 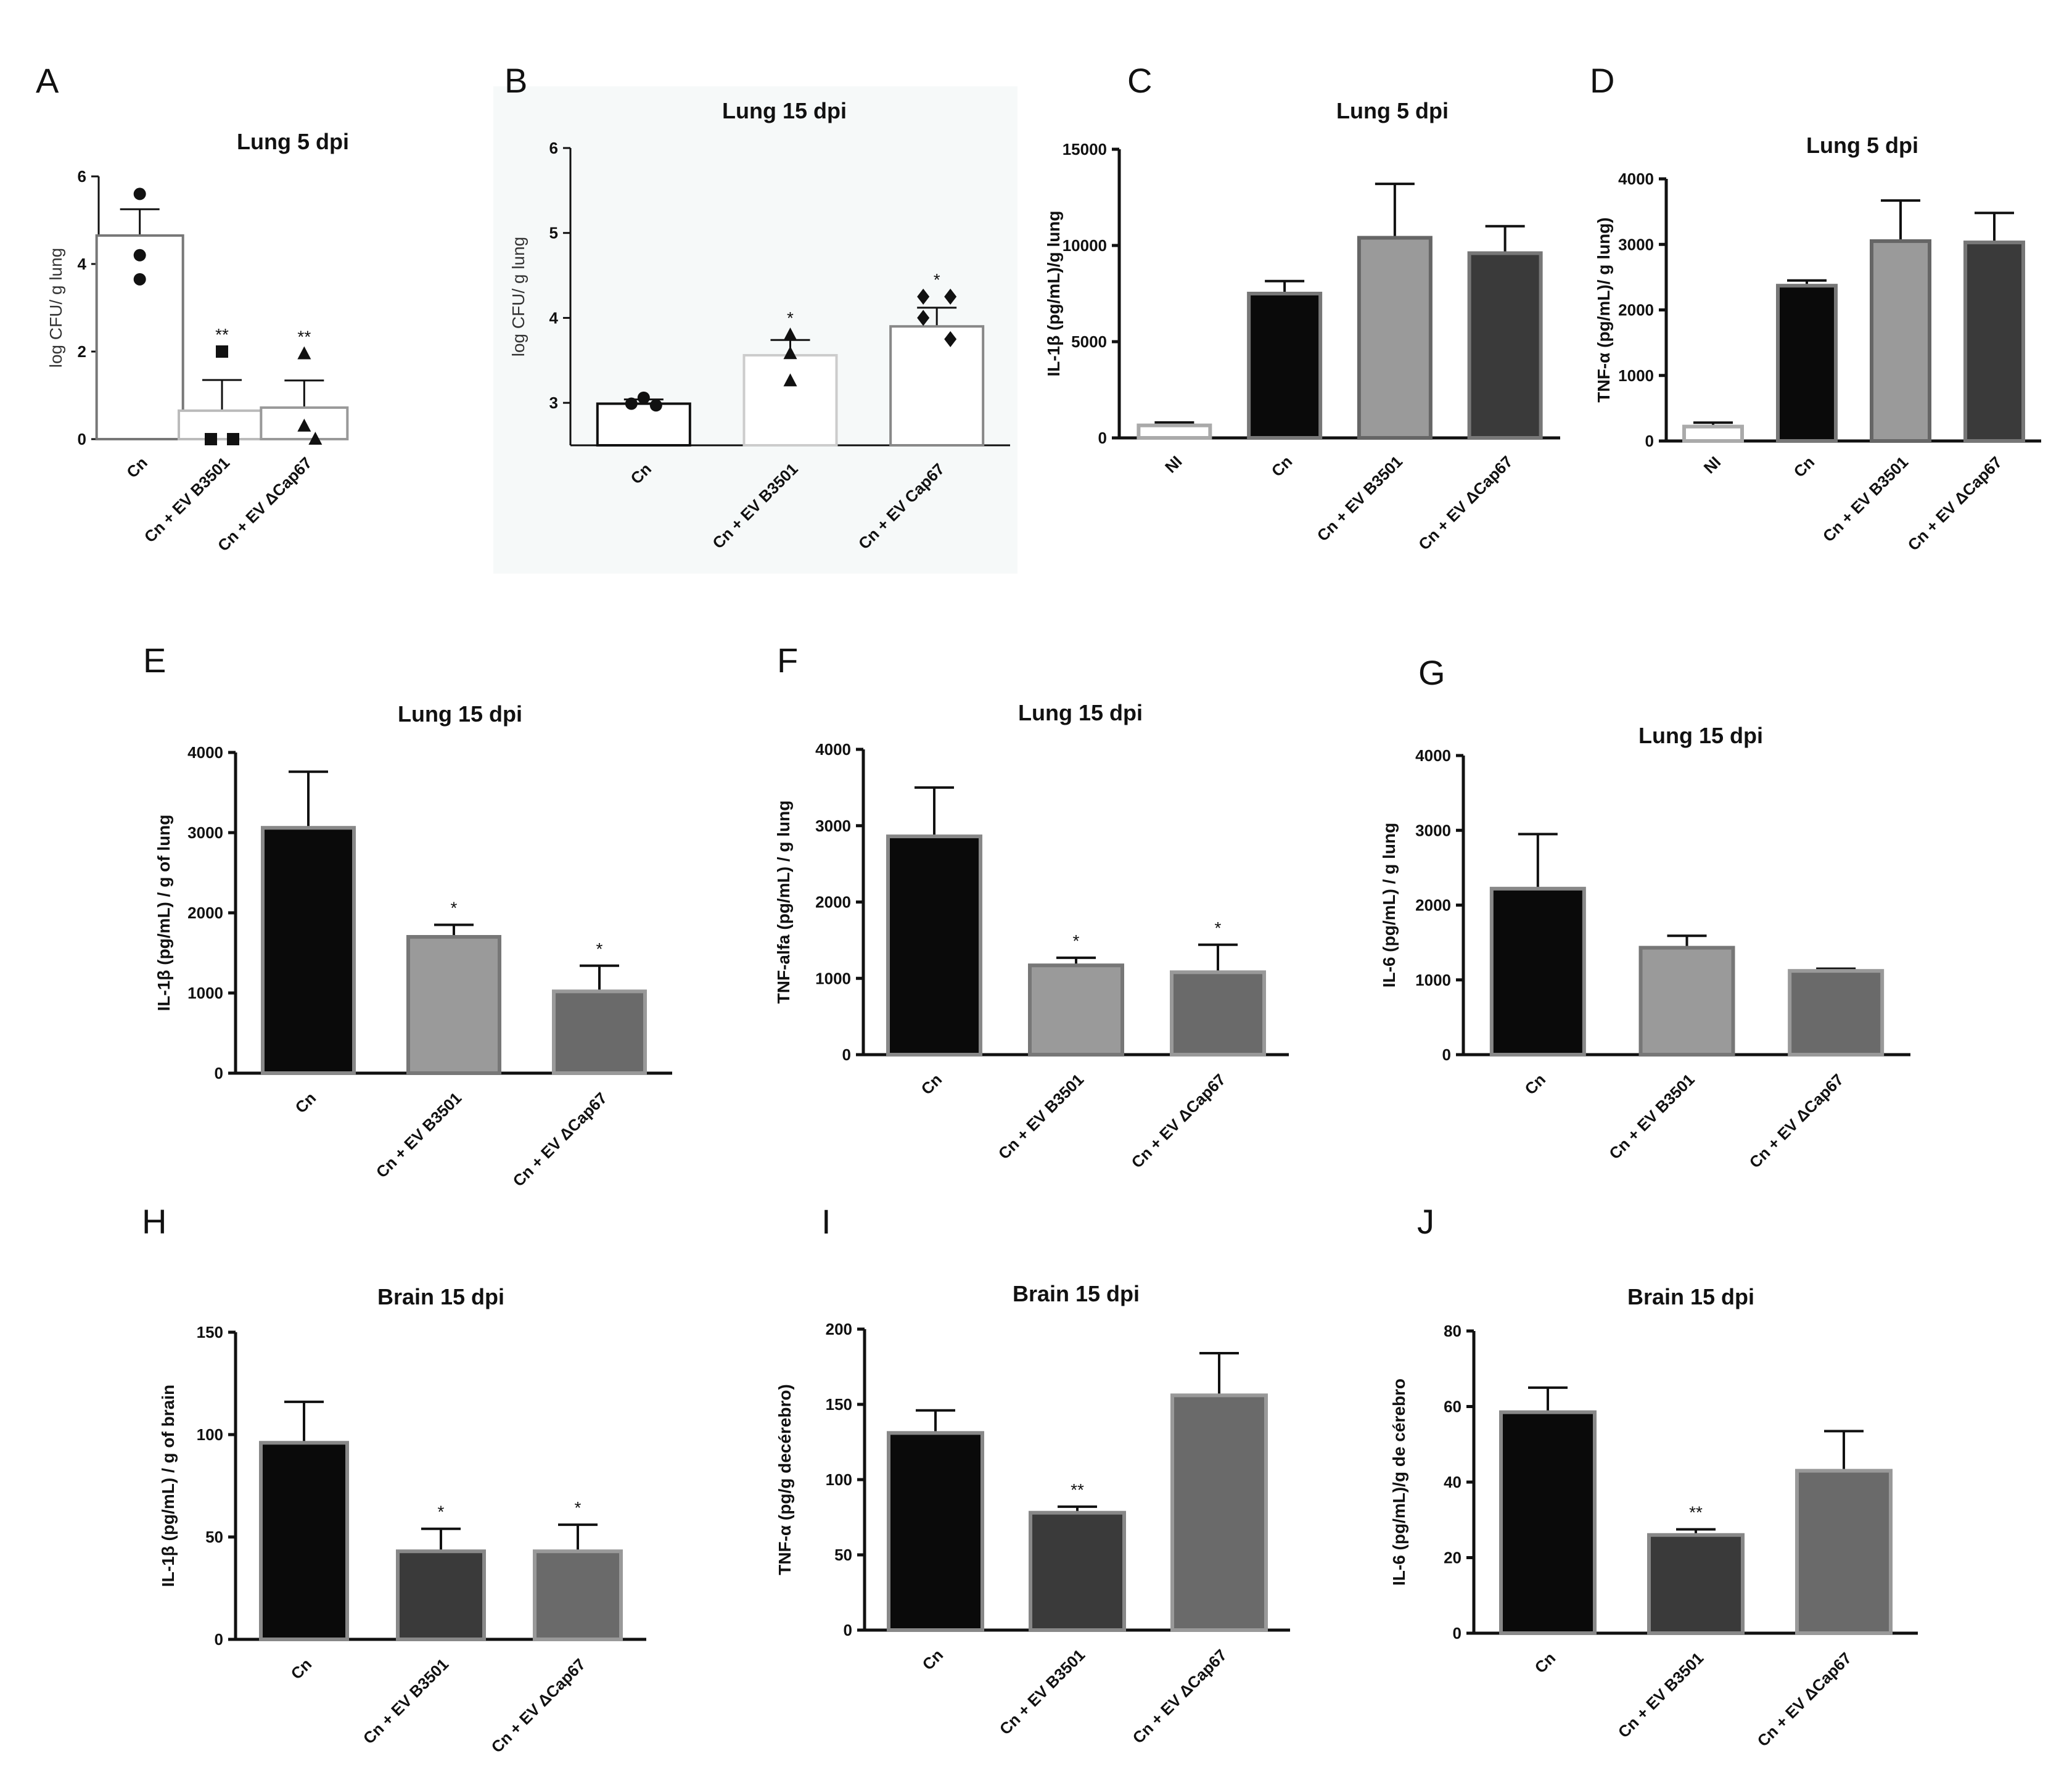 I want to click on y-tick-label: 3000, so click(x=833, y=826).